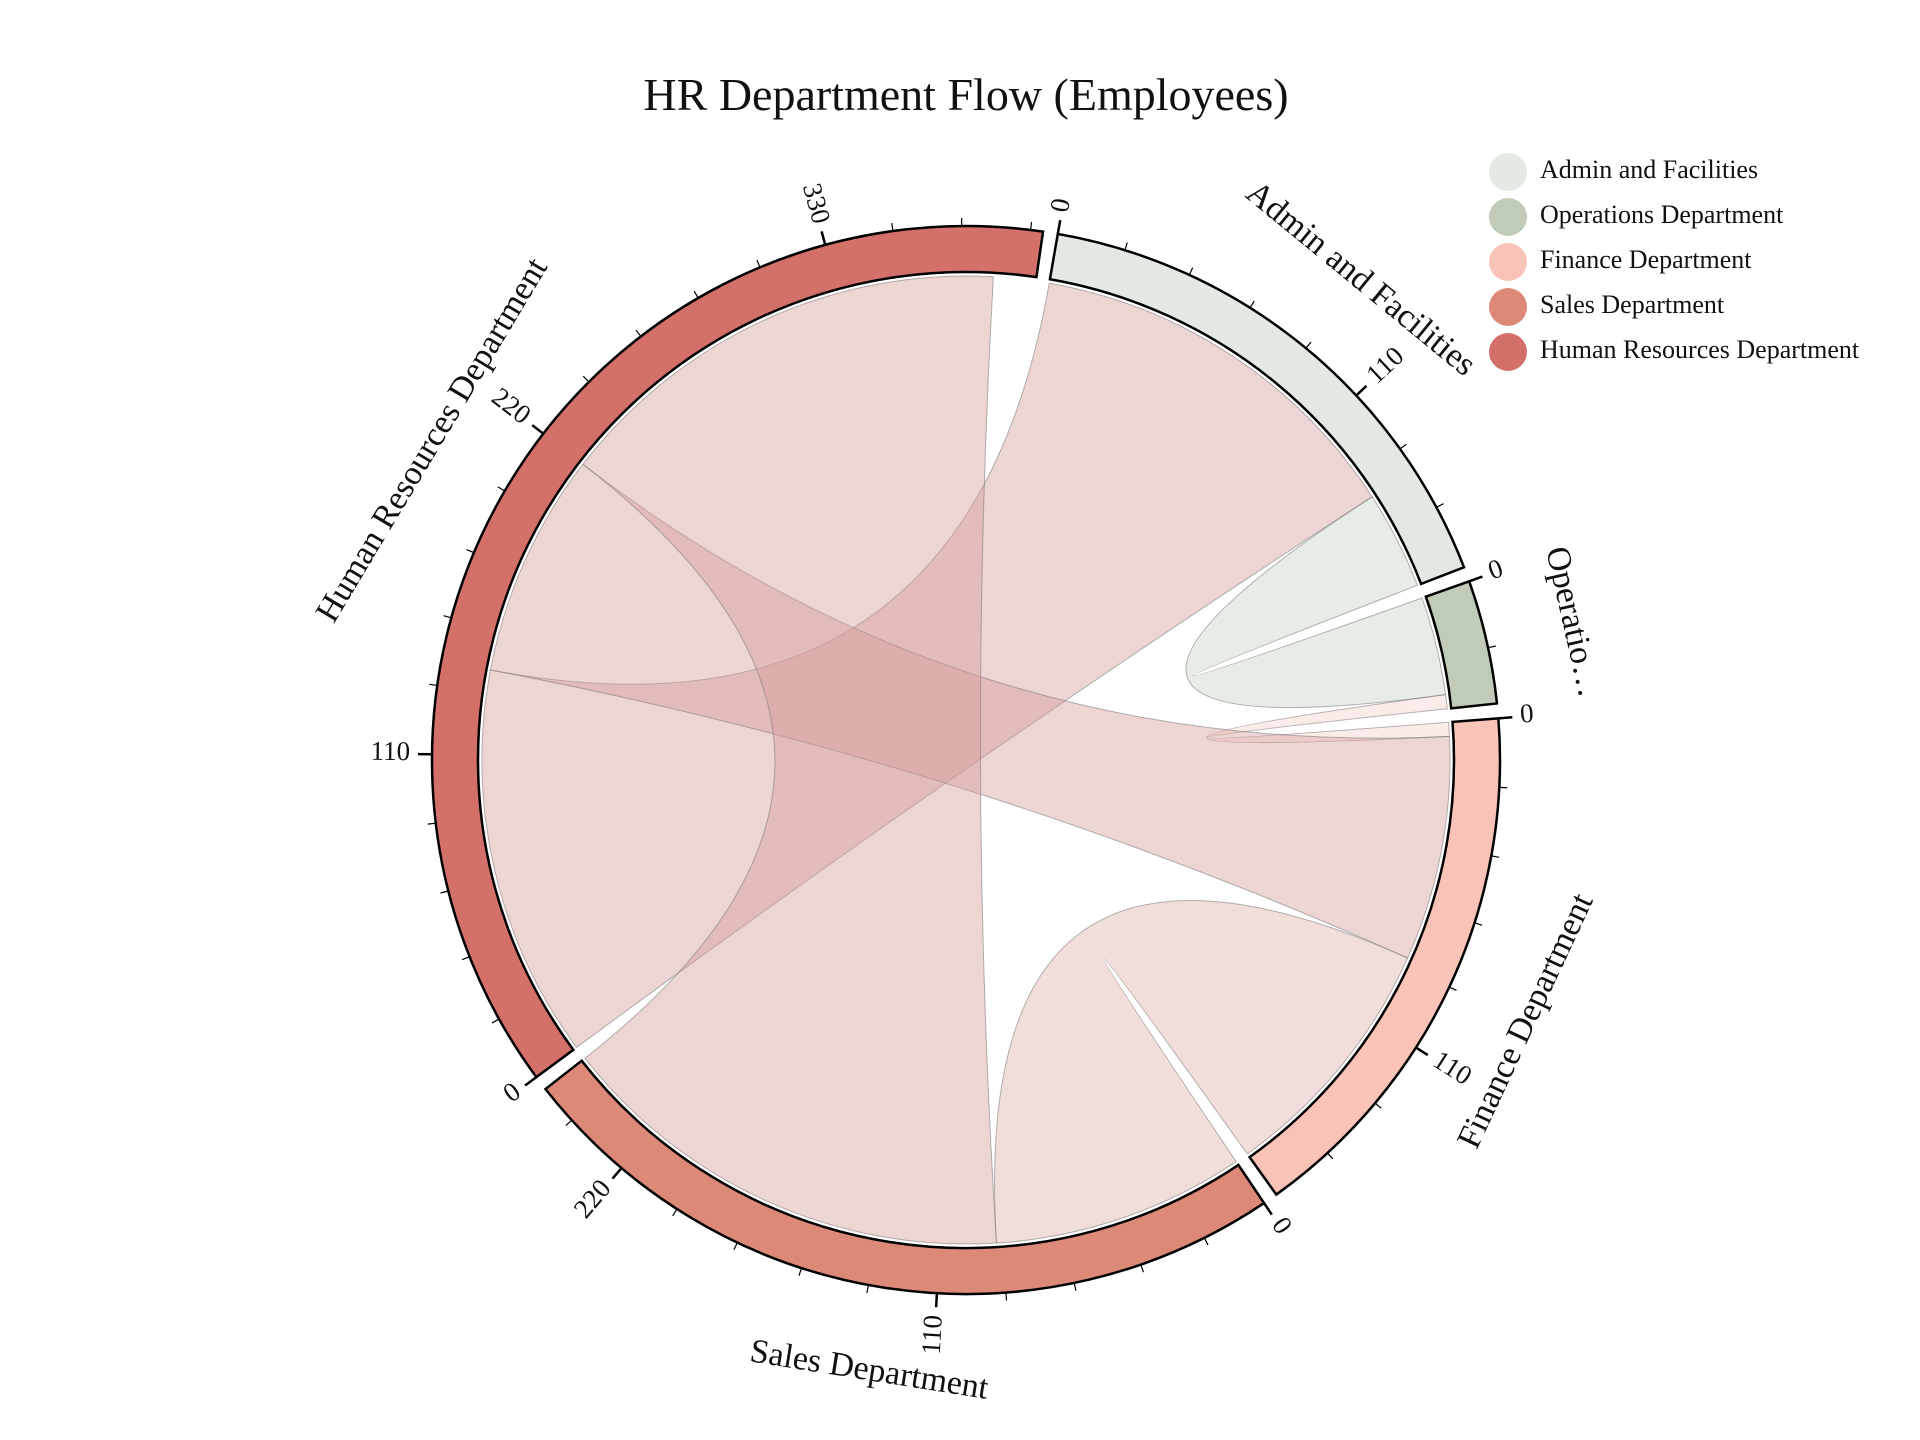 The width and height of the screenshot is (1920, 1440). Describe the element at coordinates (1201, 1072) in the screenshot. I see `ribbon-finance-department-to-sales-department` at that location.